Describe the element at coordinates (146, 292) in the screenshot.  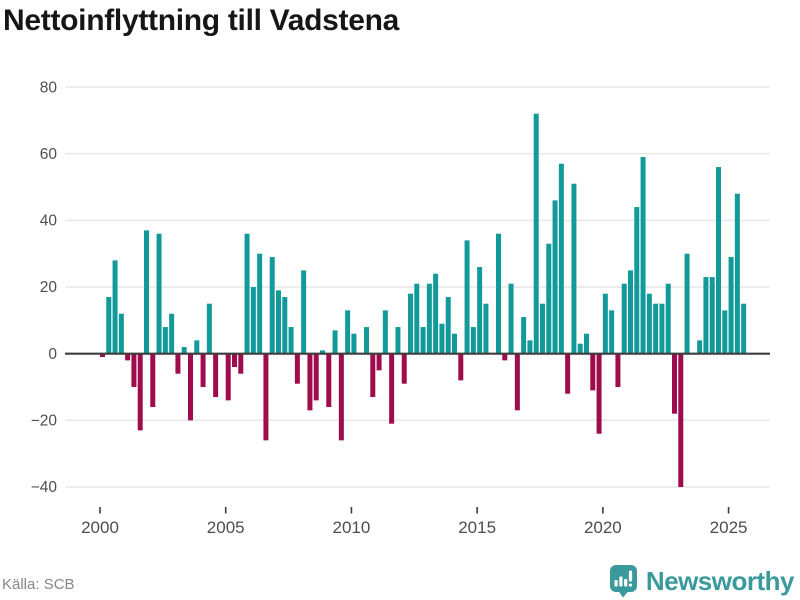
I see `bar-2001Q4` at that location.